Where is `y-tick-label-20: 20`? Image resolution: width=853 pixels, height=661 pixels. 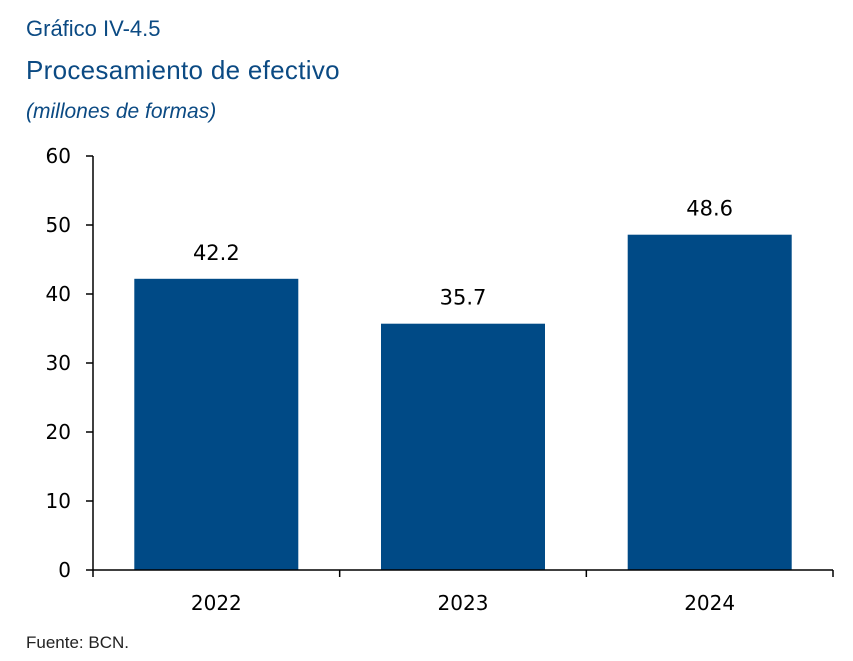 y-tick-label-20: 20 is located at coordinates (58, 432).